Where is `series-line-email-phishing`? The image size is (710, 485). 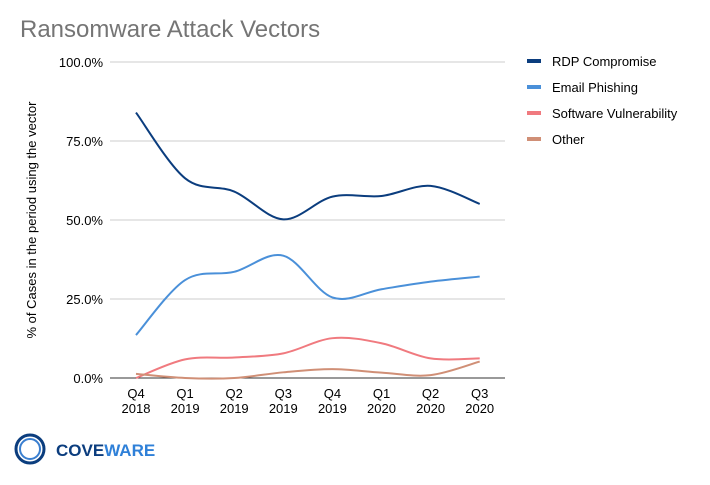
series-line-email-phishing is located at coordinates (307, 295).